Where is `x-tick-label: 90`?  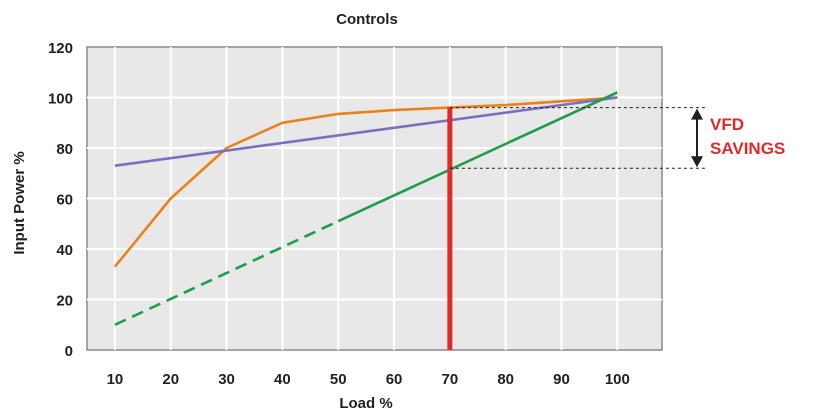
x-tick-label: 90 is located at coordinates (561, 379).